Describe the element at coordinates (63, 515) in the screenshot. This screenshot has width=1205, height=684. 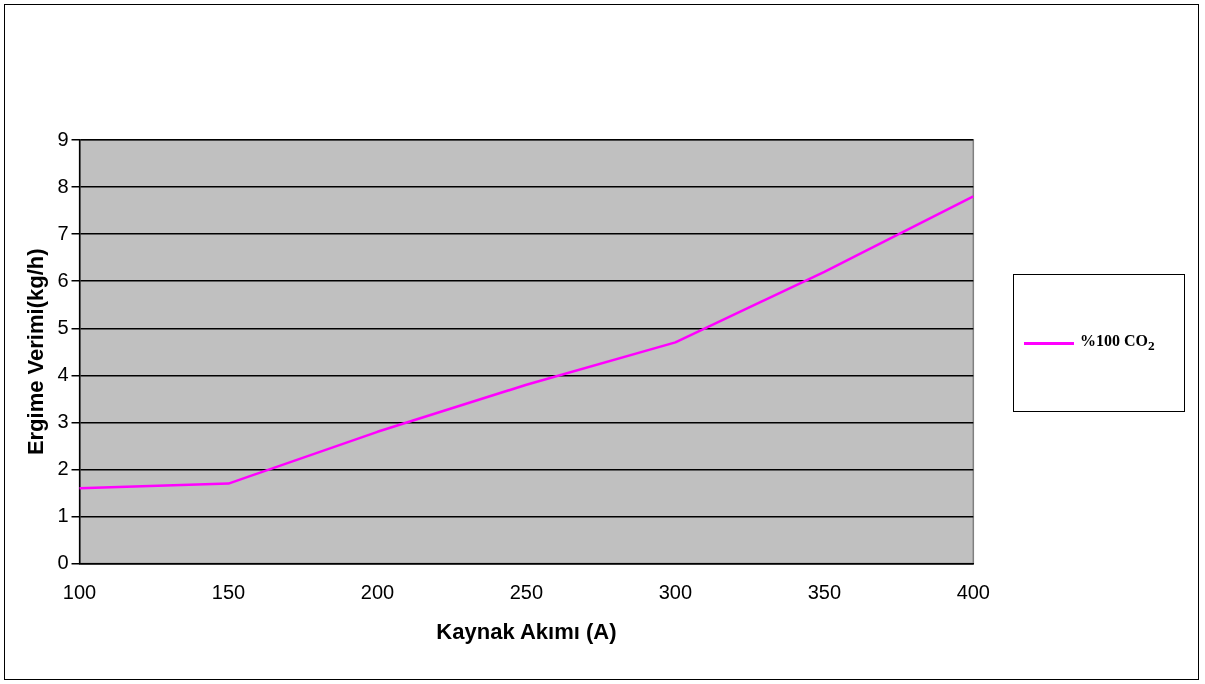
I see `y-tick-label: 1` at that location.